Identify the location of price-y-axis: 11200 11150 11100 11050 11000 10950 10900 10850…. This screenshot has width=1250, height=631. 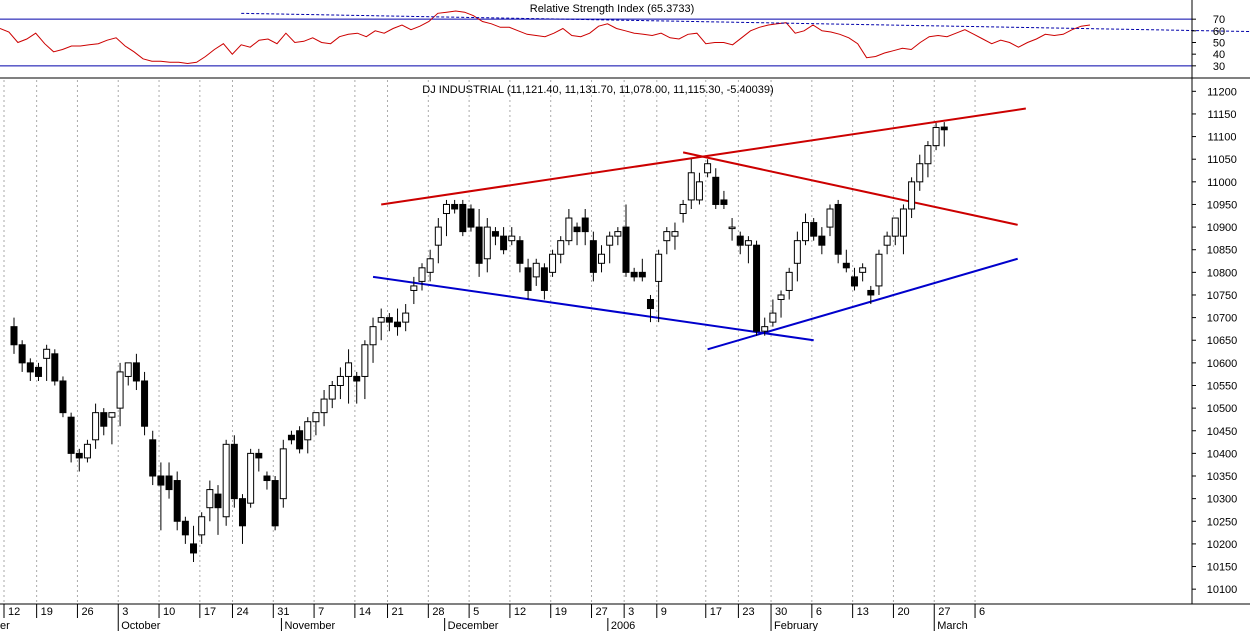
(1214, 341).